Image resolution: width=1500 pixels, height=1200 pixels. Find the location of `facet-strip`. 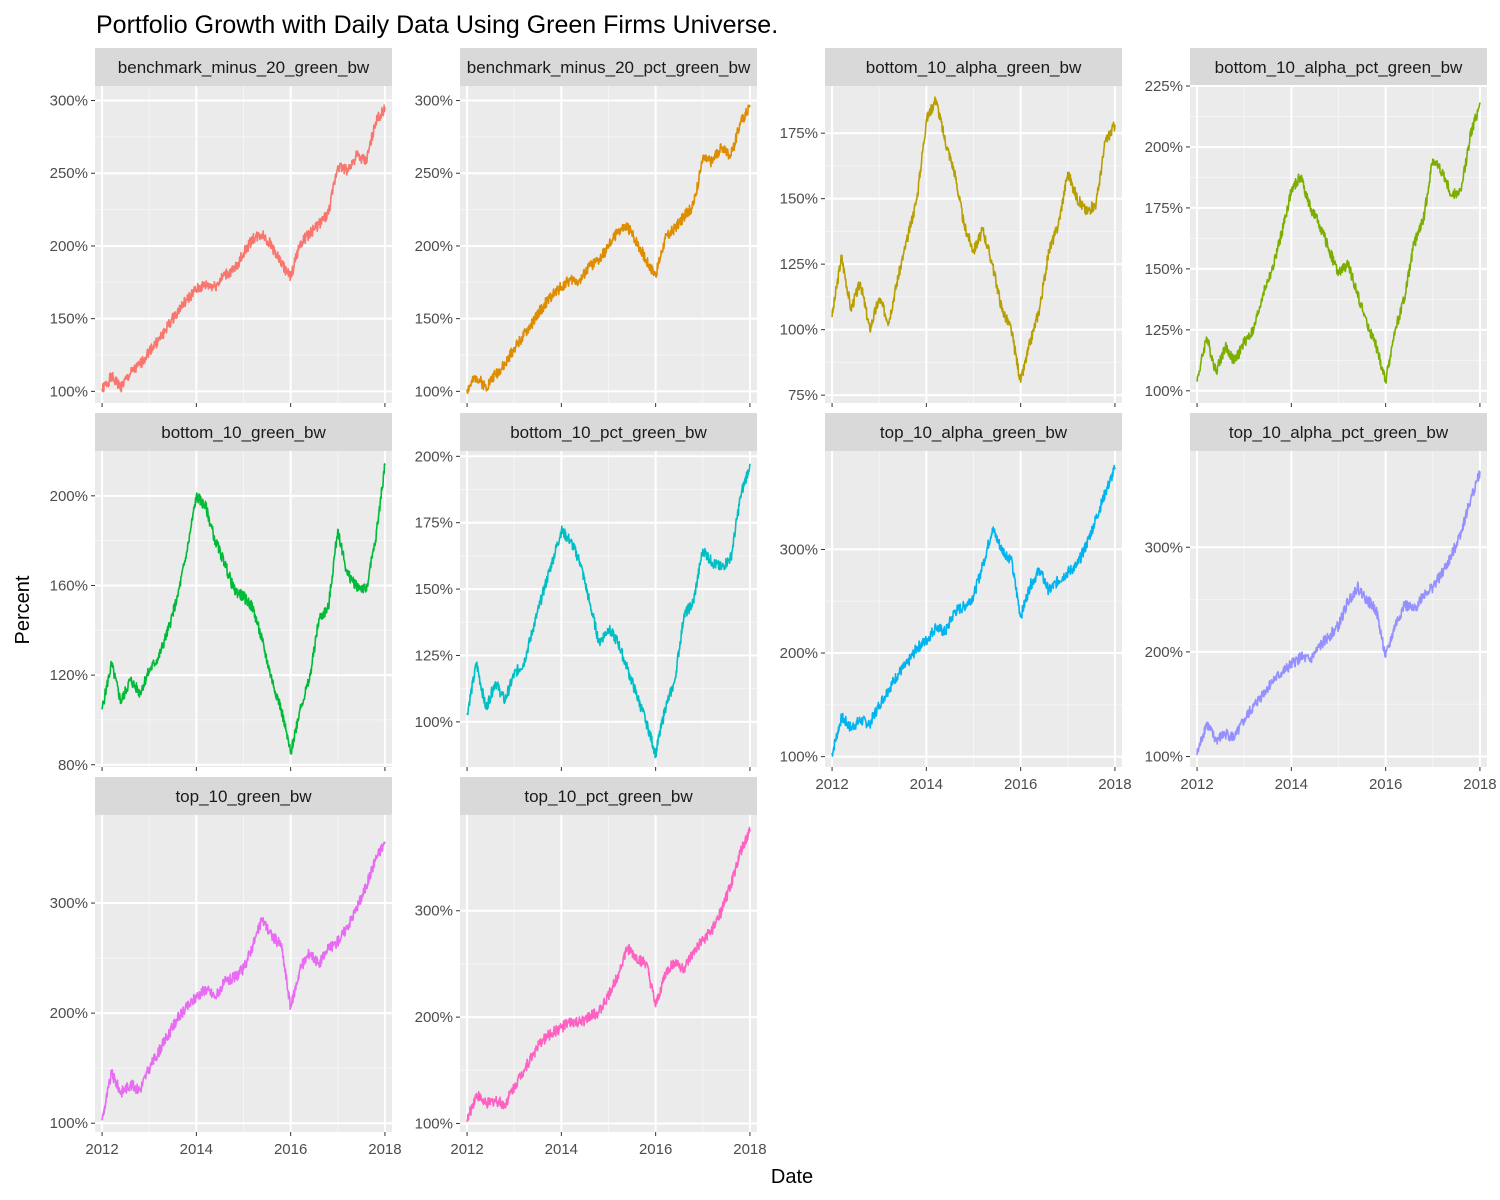

facet-strip is located at coordinates (608, 67).